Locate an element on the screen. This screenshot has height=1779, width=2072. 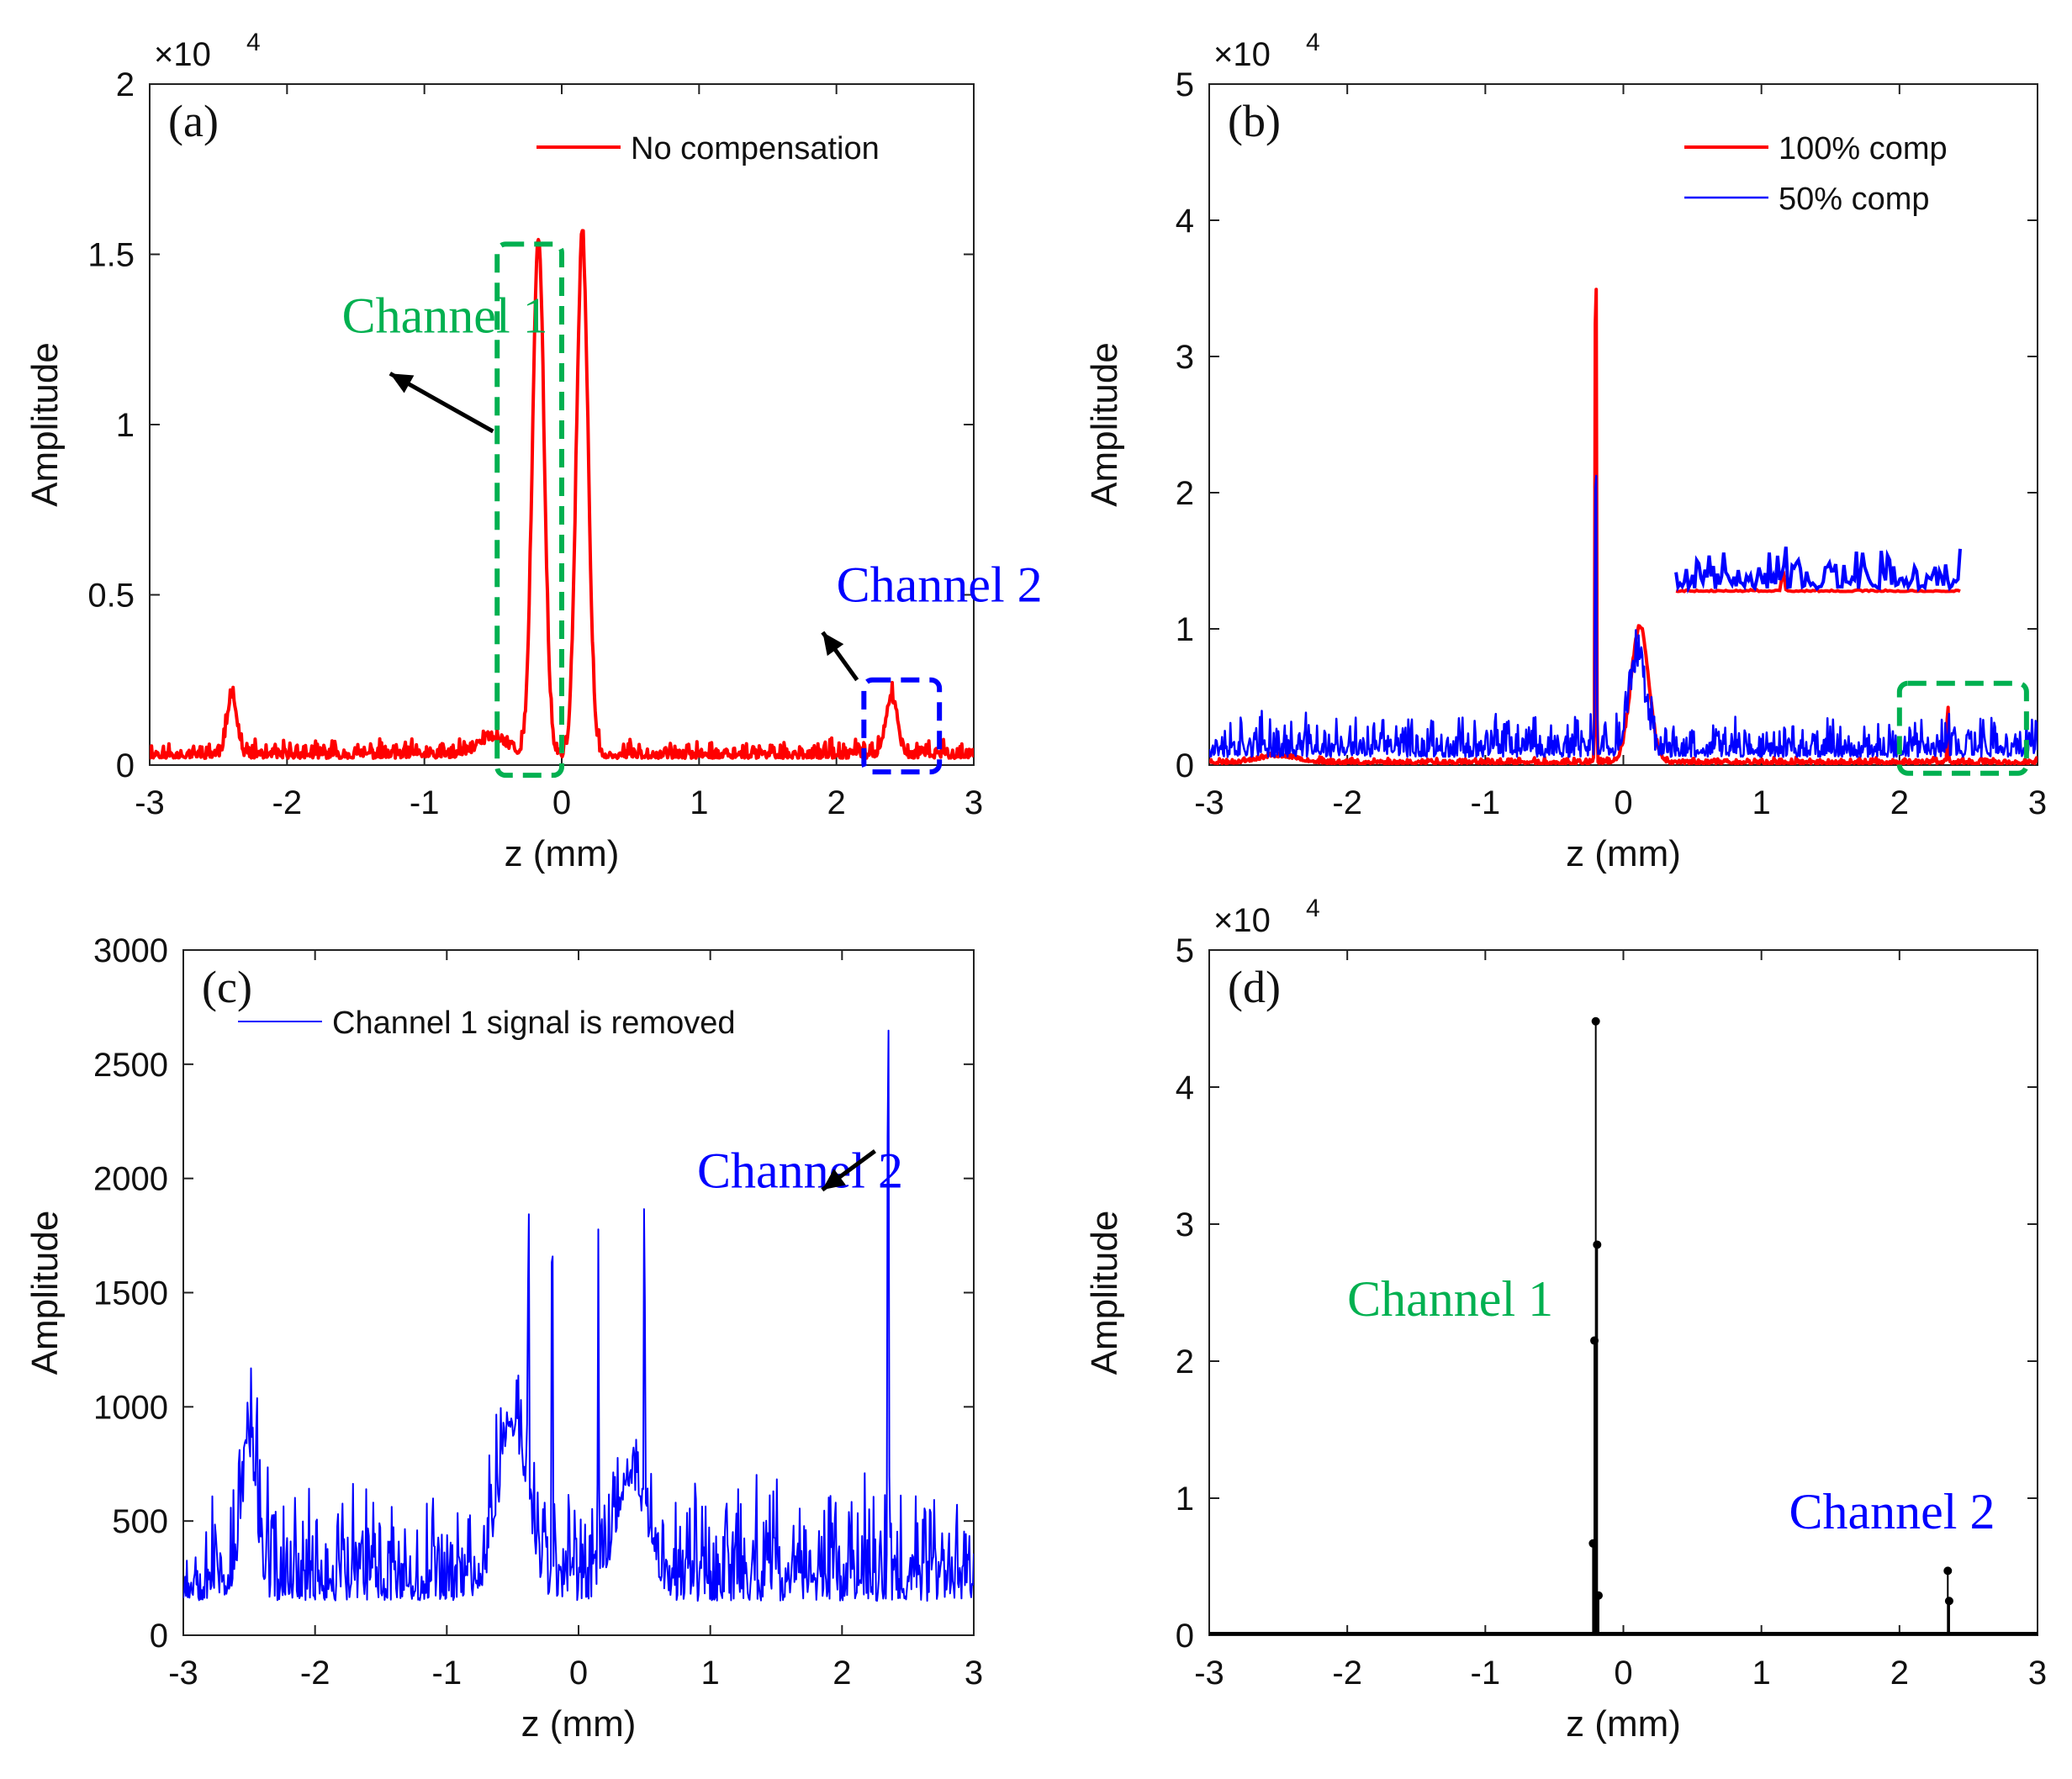
legend-label: Channel 1 signal is removed is located at coordinates (534, 1023).